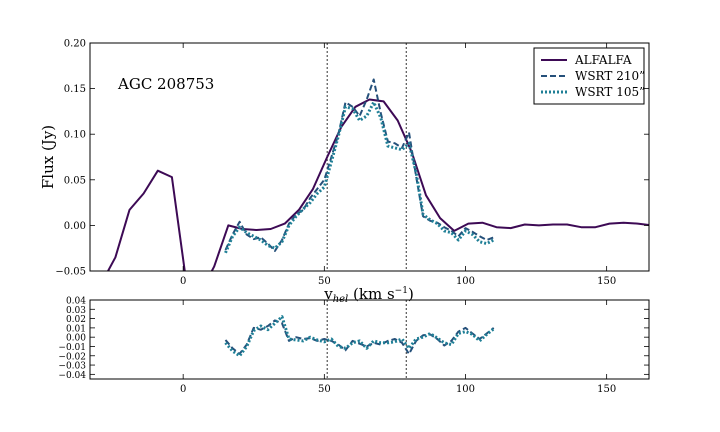  I want to click on residual-y-tick-label-6: 0.02, so click(76, 320).